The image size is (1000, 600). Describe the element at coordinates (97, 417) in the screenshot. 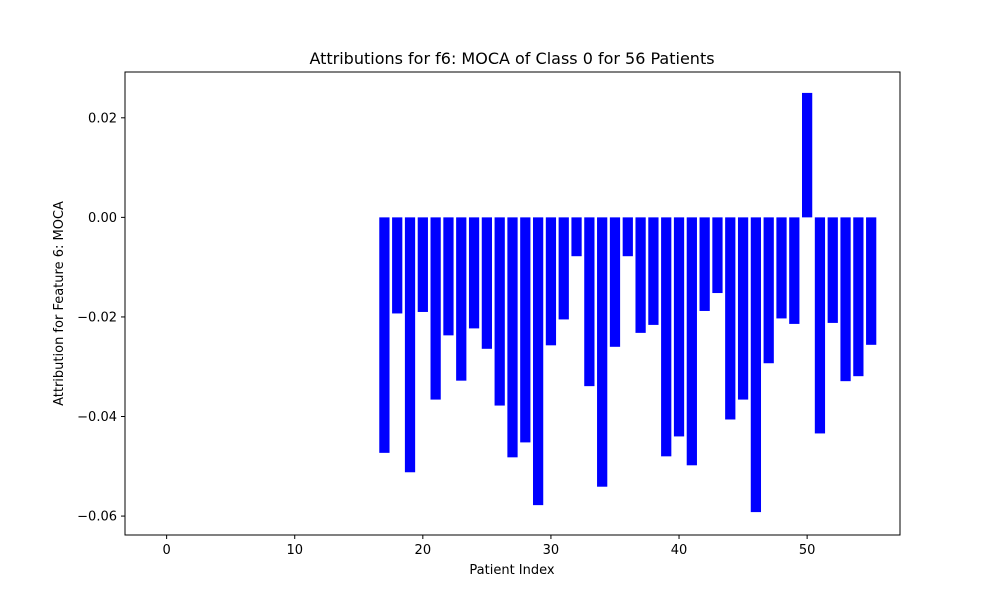

I see `y-tick-label: −0.04` at that location.